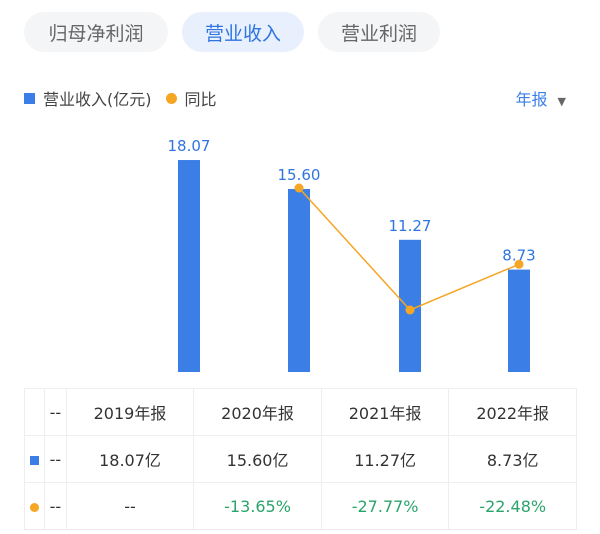 The image size is (600, 534). What do you see at coordinates (385, 506) in the screenshot?
I see `table-cell: -27.77%` at bounding box center [385, 506].